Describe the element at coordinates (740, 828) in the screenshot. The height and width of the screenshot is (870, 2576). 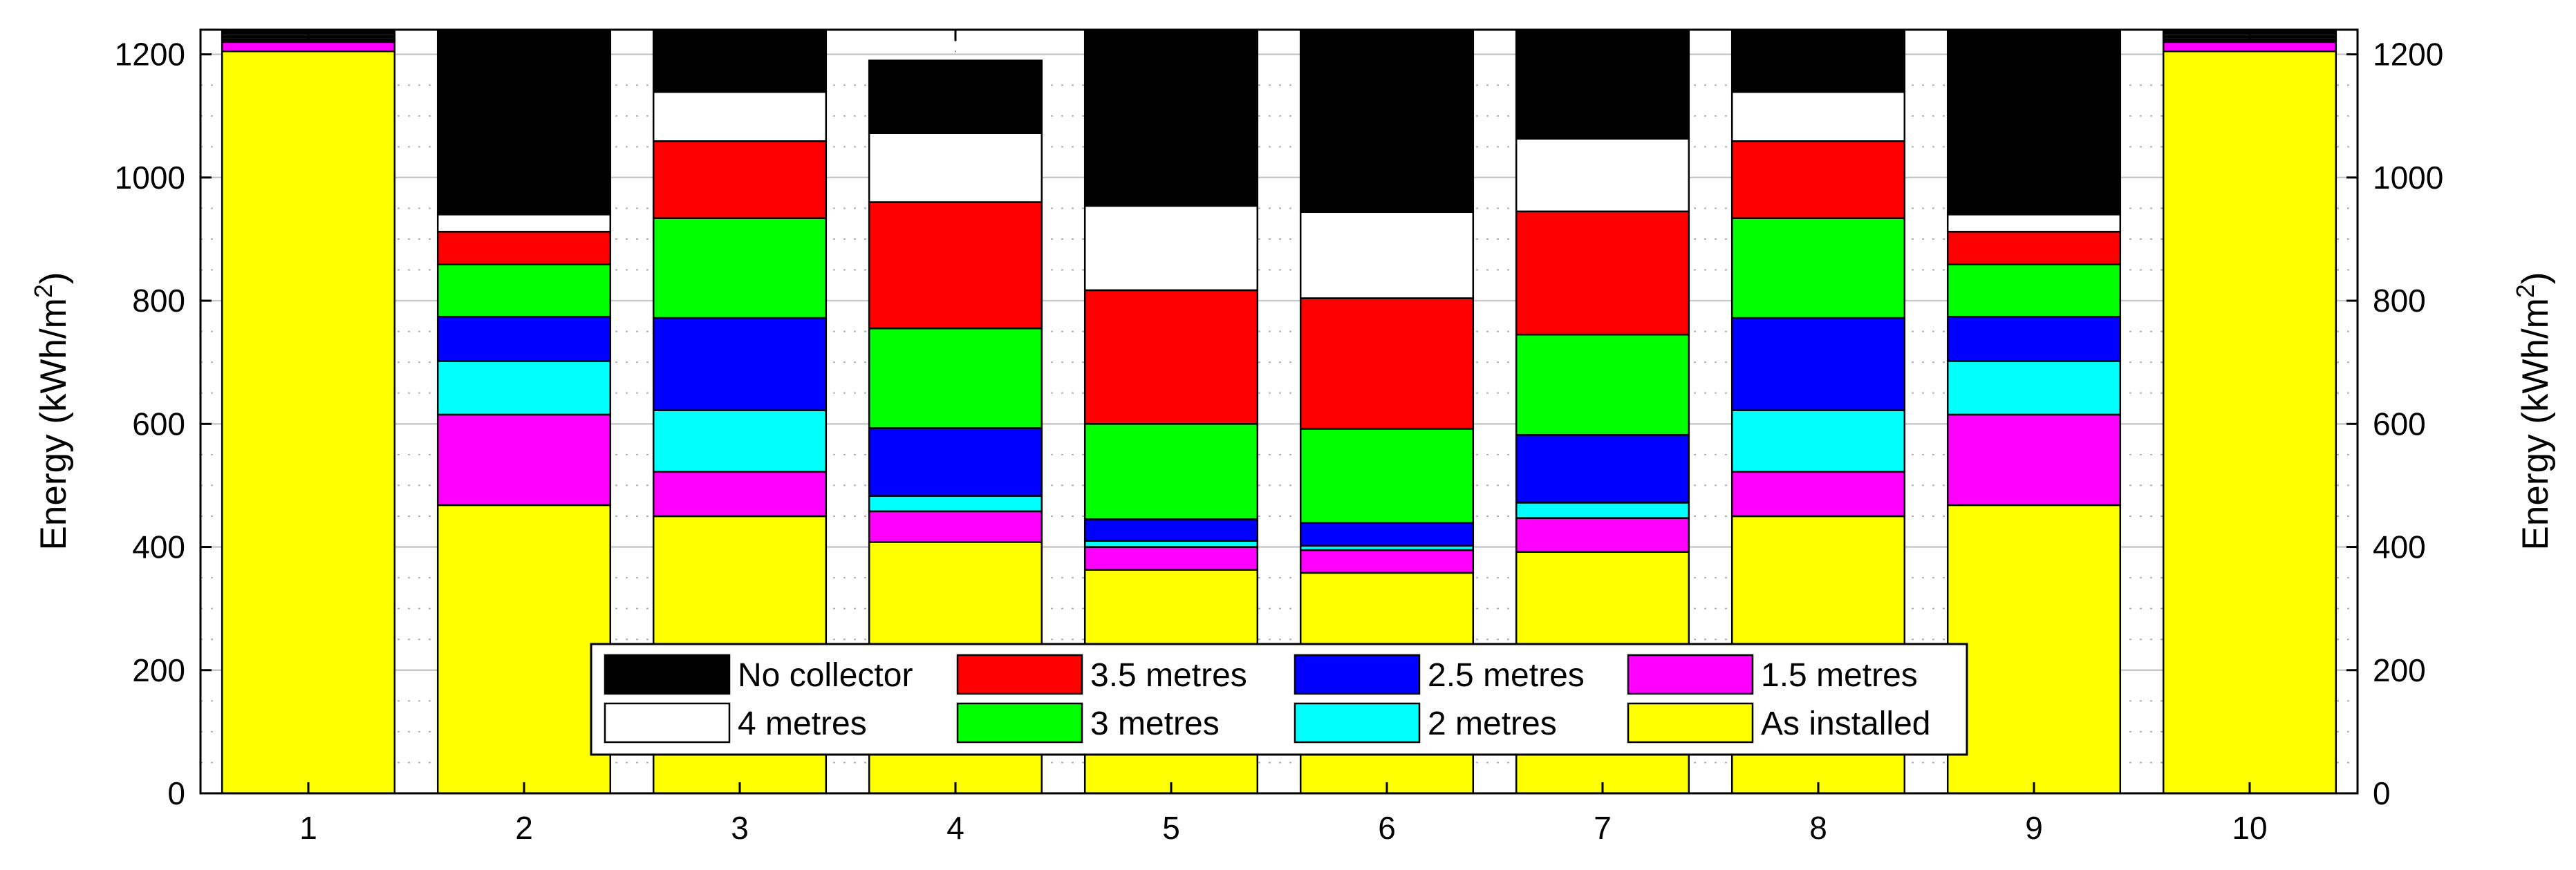
I see `x-tick-label: 3` at that location.